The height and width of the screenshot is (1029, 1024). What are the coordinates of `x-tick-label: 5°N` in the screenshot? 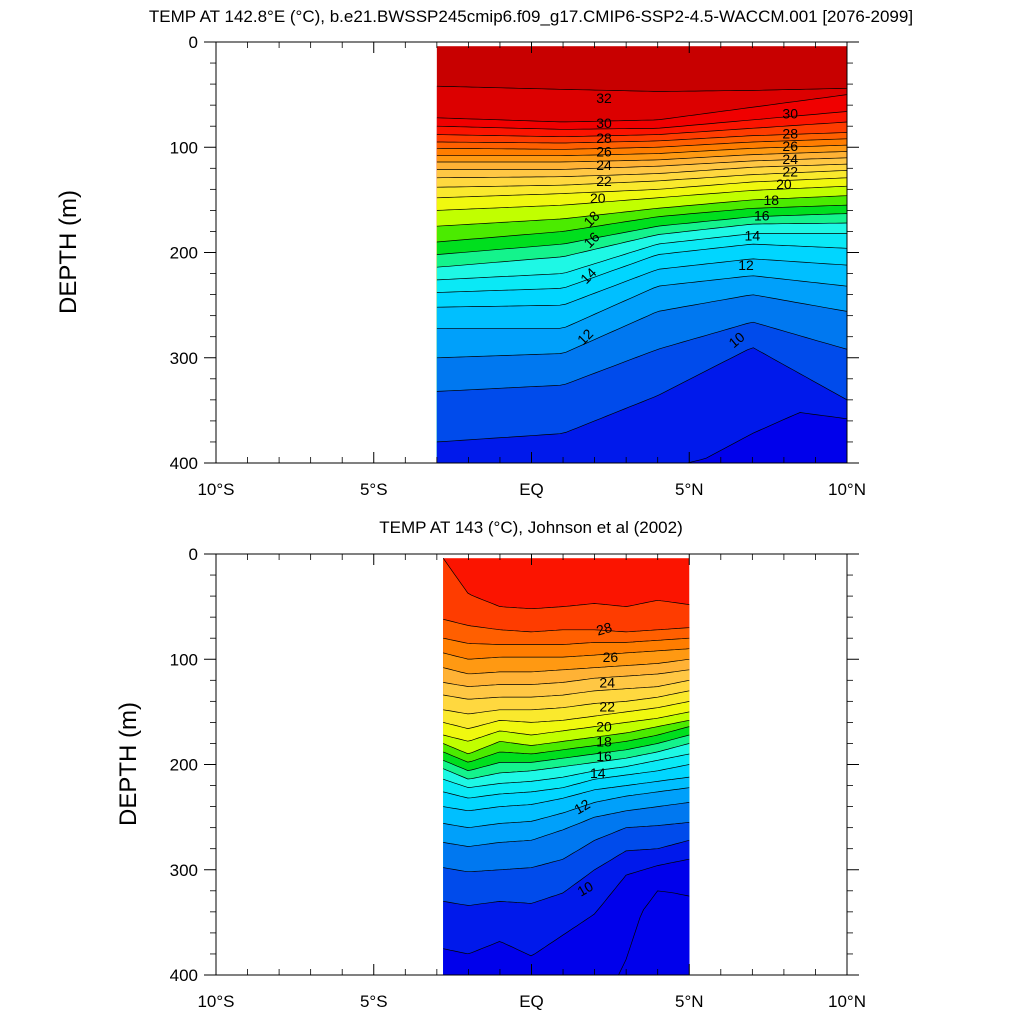 It's located at (689, 489).